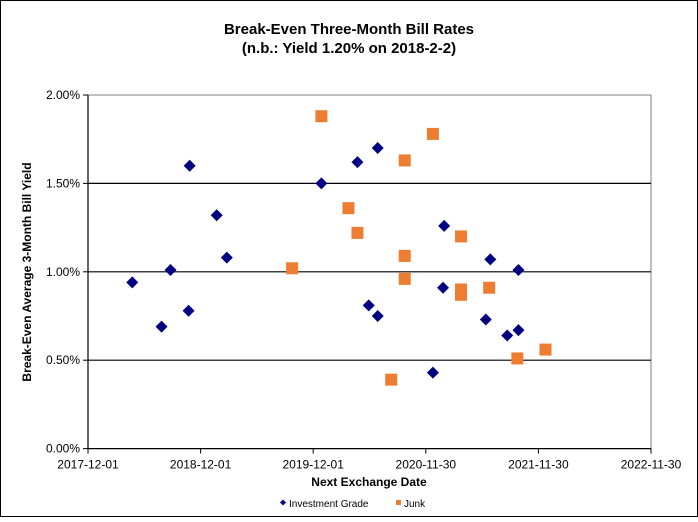 The image size is (698, 522). Describe the element at coordinates (63, 360) in the screenshot. I see `y-tick-label: 0.50%` at that location.